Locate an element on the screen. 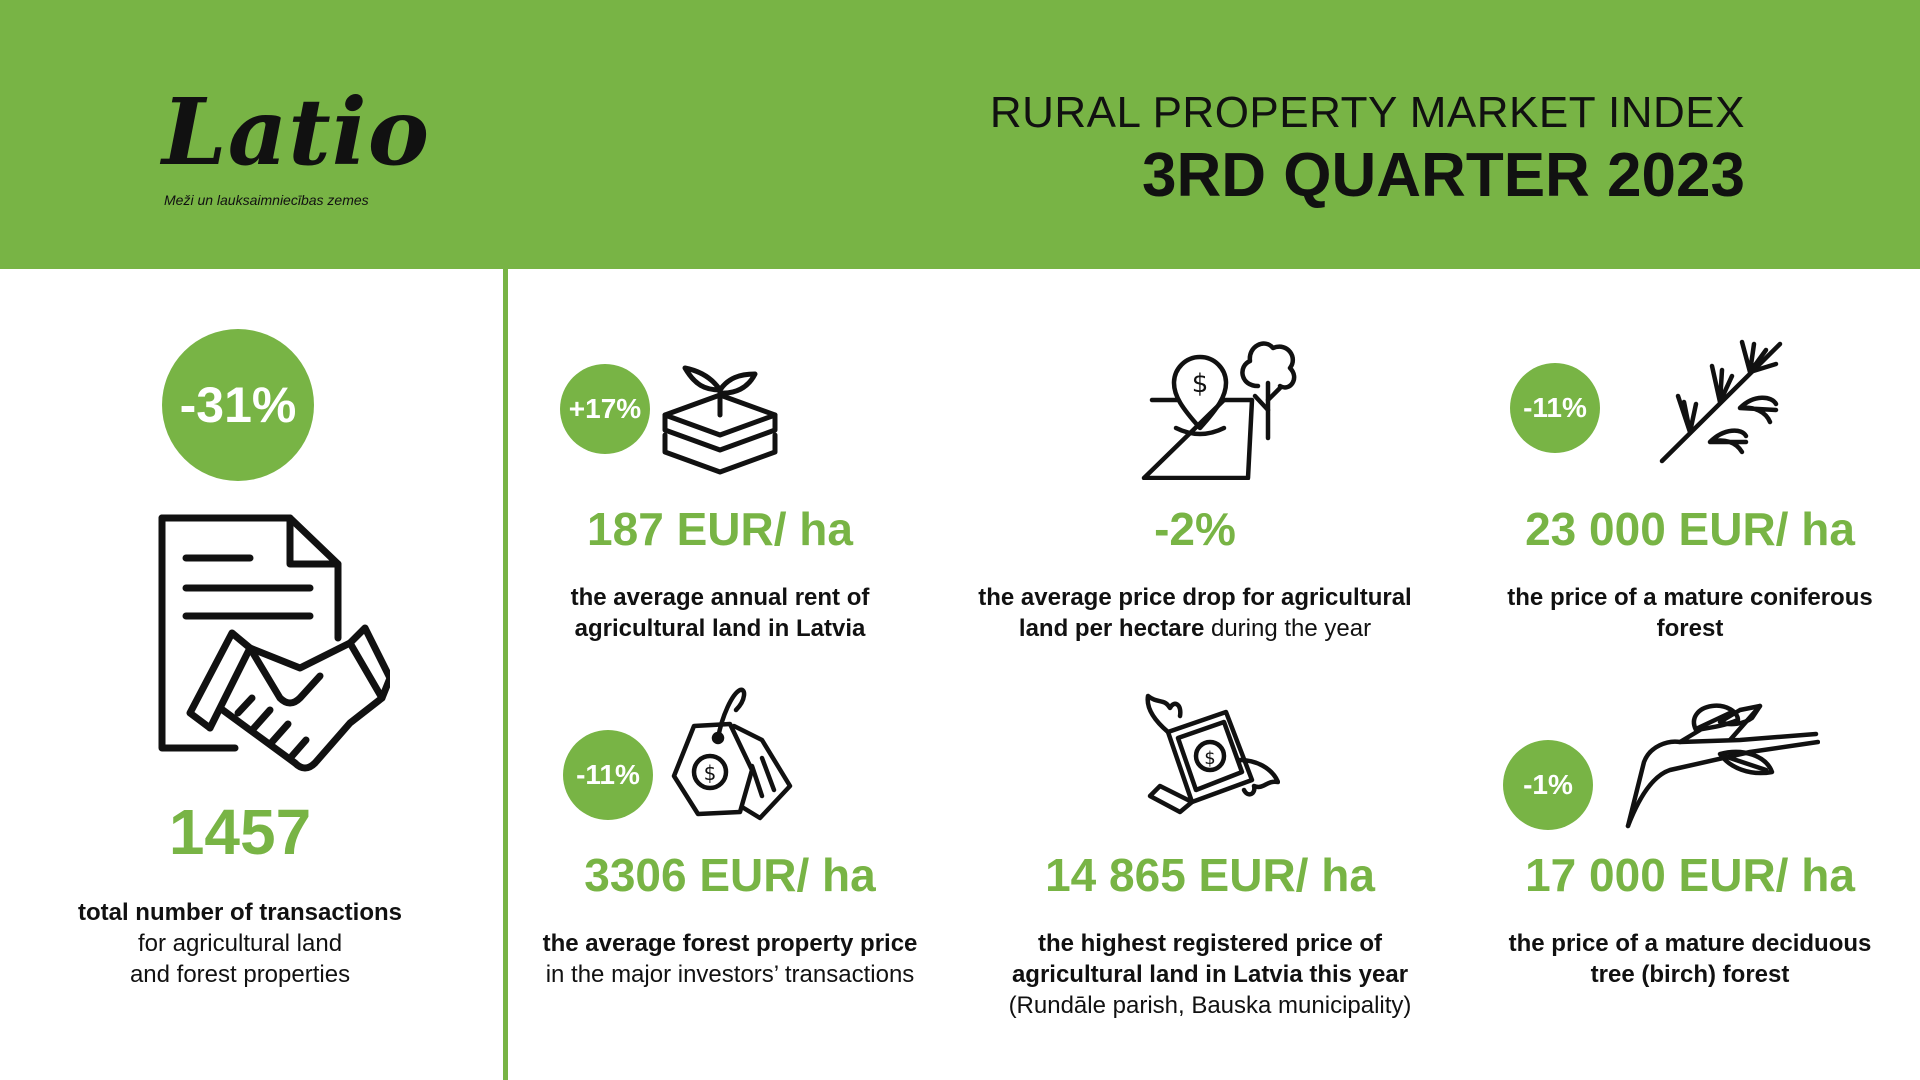 This screenshot has height=1080, width=1920. rent-desc-line2: agricultural land in Latvia is located at coordinates (720, 628).